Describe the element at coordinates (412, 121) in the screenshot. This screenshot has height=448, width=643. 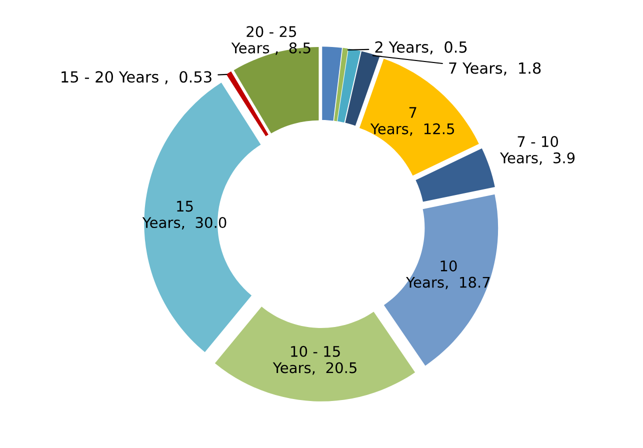
I see `slice-label: 7 Years, 12.5` at that location.